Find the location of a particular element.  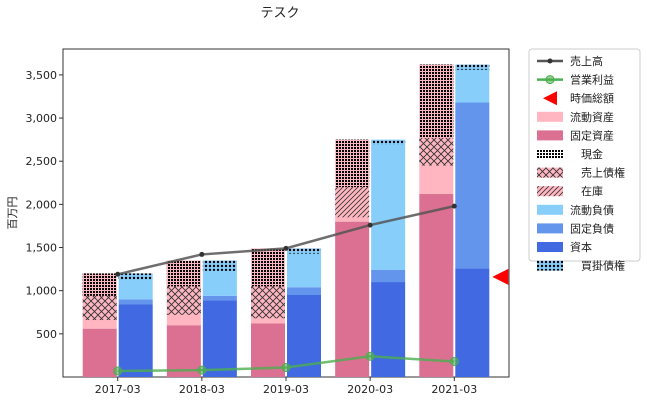

x-tick-label: 2019-03 is located at coordinates (286, 389).